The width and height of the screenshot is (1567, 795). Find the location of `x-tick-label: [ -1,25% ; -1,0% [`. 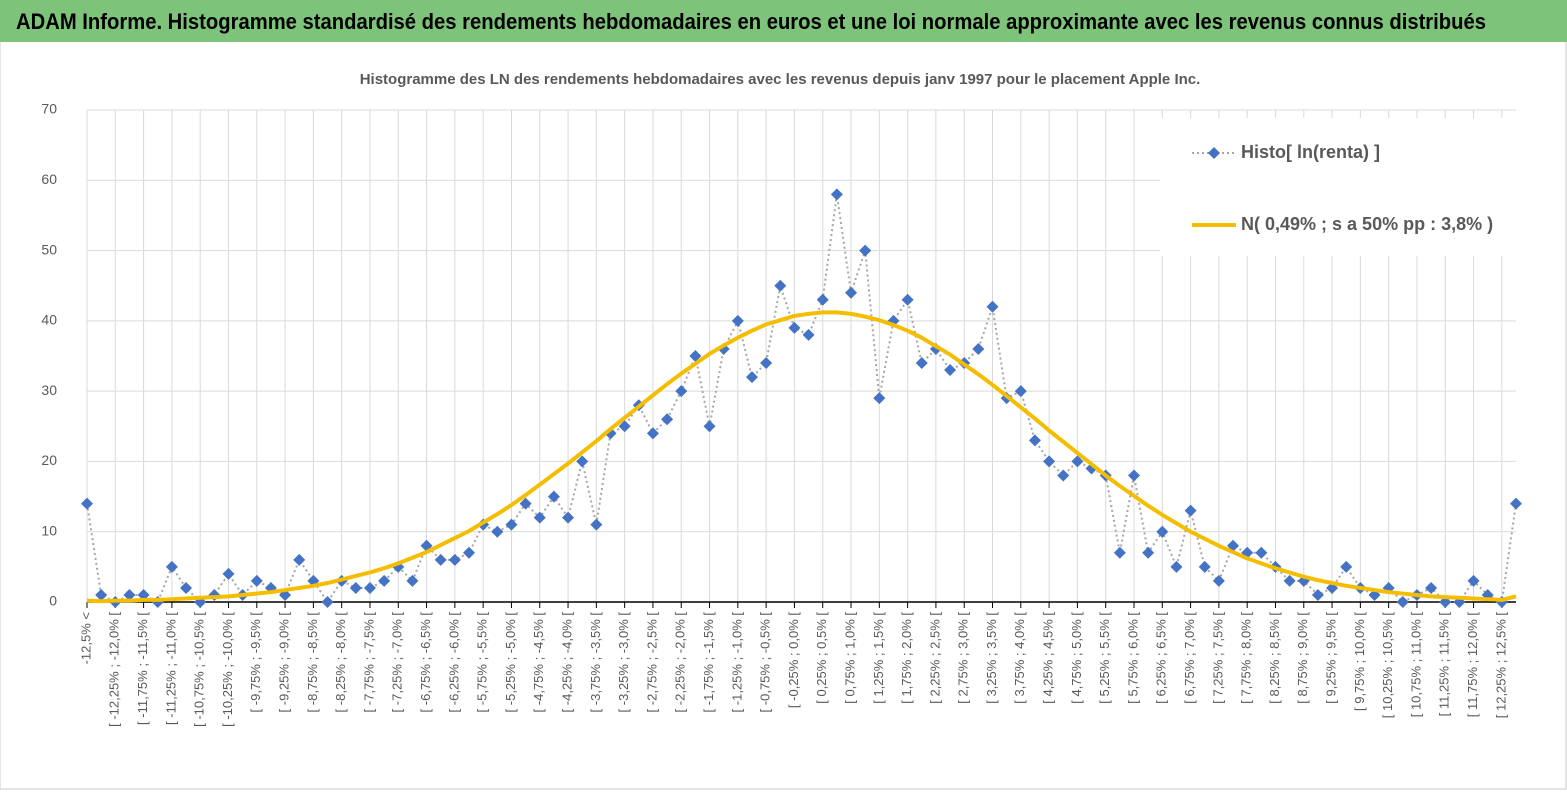

x-tick-label: [ -1,25% ; -1,0% [ is located at coordinates (736, 662).